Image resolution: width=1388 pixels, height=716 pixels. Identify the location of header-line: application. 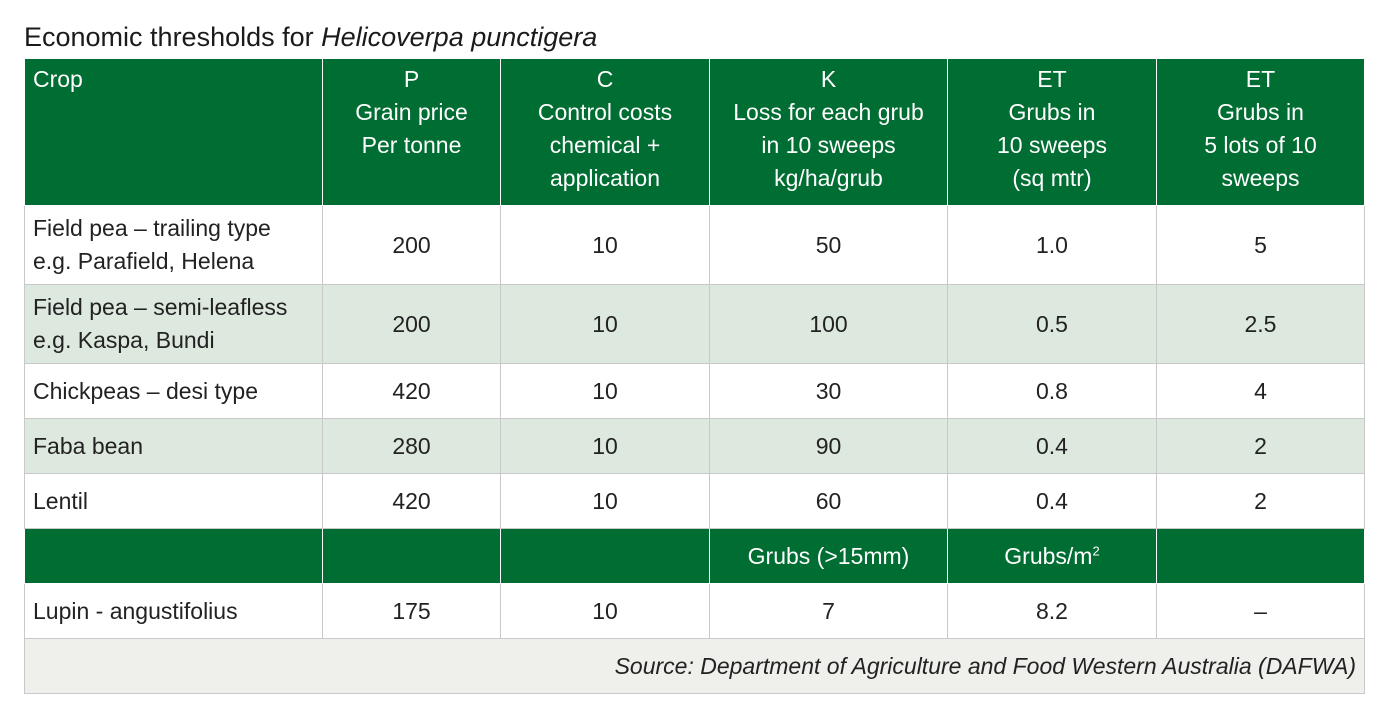
(605, 178).